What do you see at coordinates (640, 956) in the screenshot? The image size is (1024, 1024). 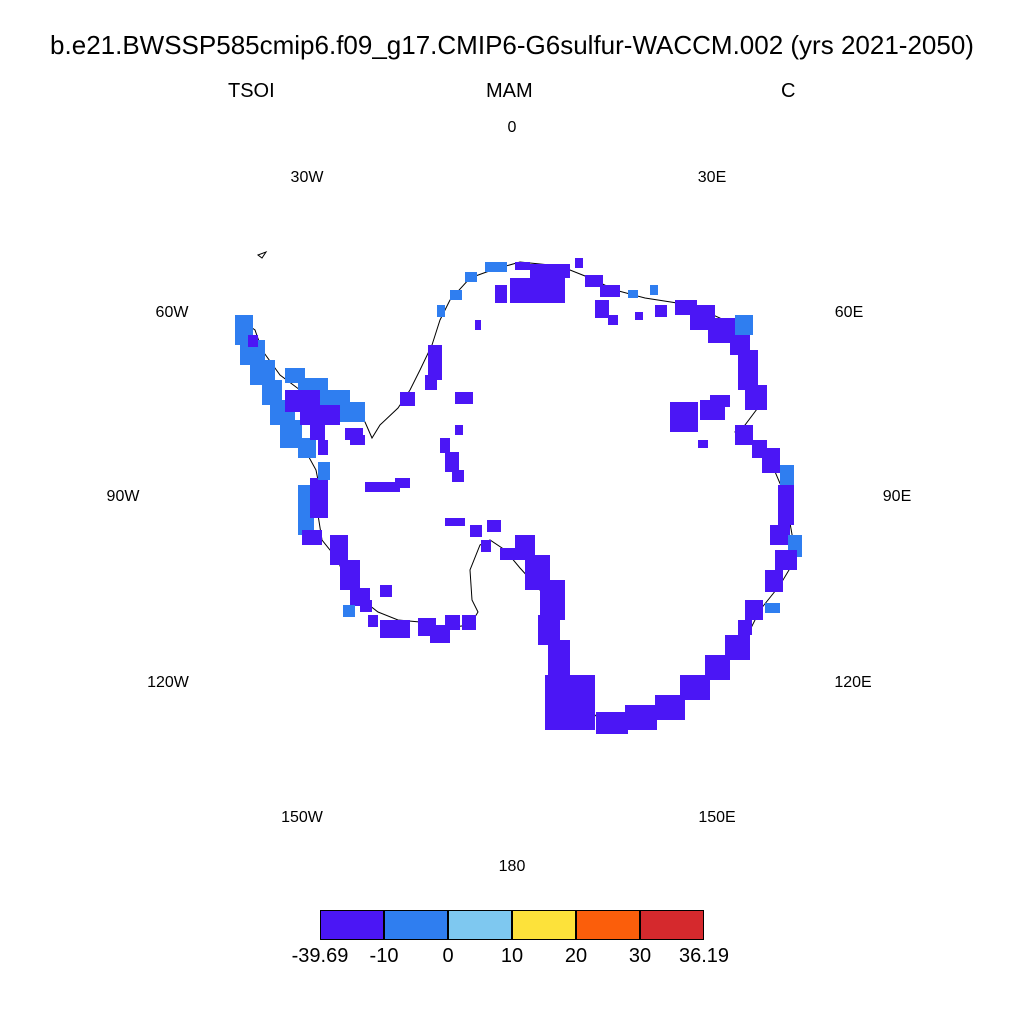 I see `colorbar-label: 30` at bounding box center [640, 956].